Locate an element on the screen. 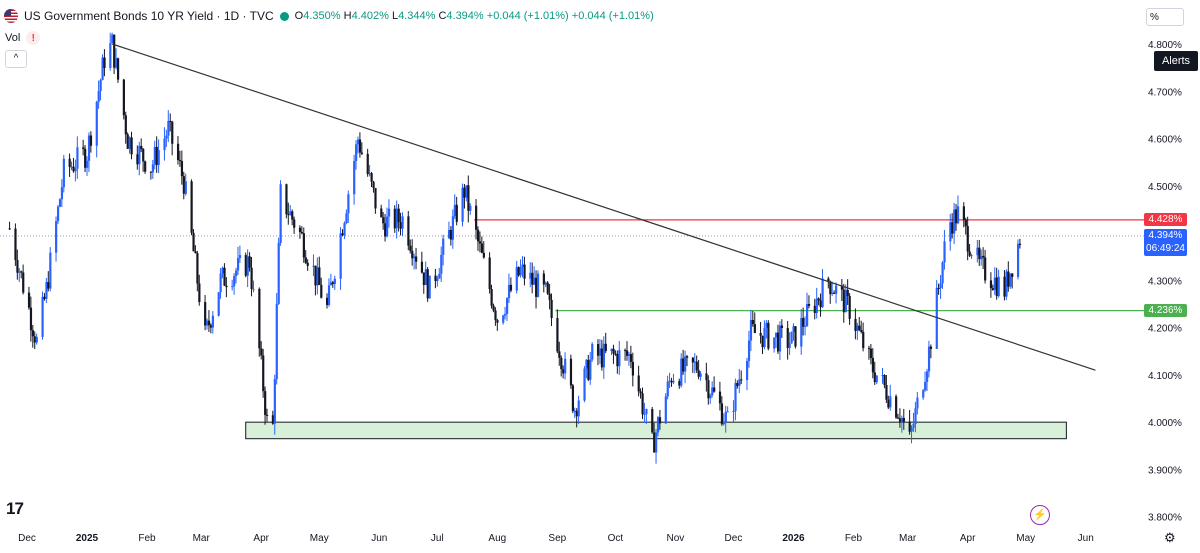  x-tick-label: May is located at coordinates (319, 538).